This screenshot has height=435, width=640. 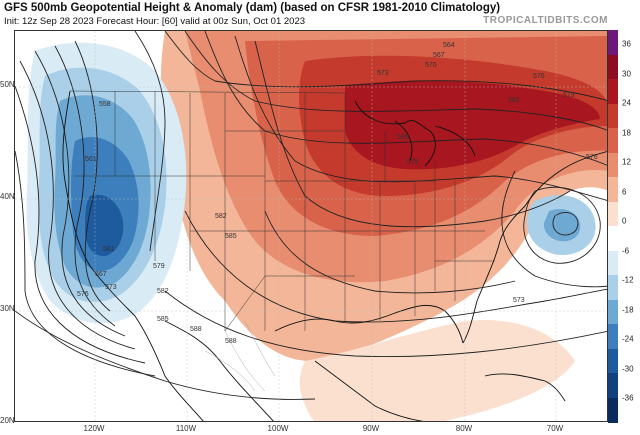 What do you see at coordinates (628, 398) in the screenshot?
I see `colorbar-label: -36` at bounding box center [628, 398].